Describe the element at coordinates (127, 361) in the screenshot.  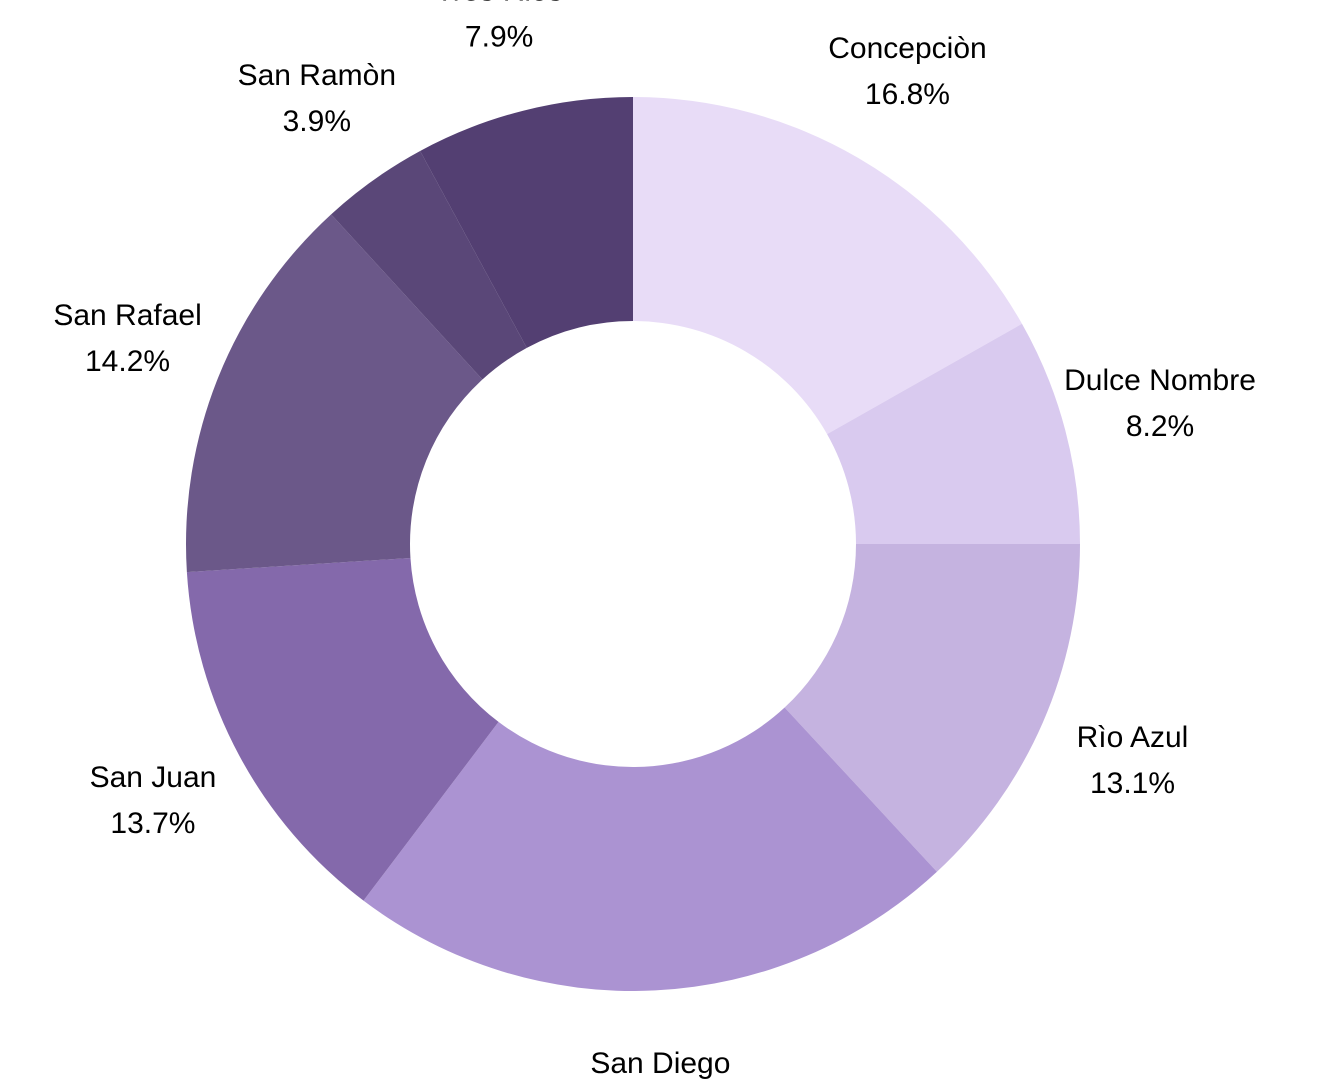
I see `slice-value-label: 14.2%` at that location.